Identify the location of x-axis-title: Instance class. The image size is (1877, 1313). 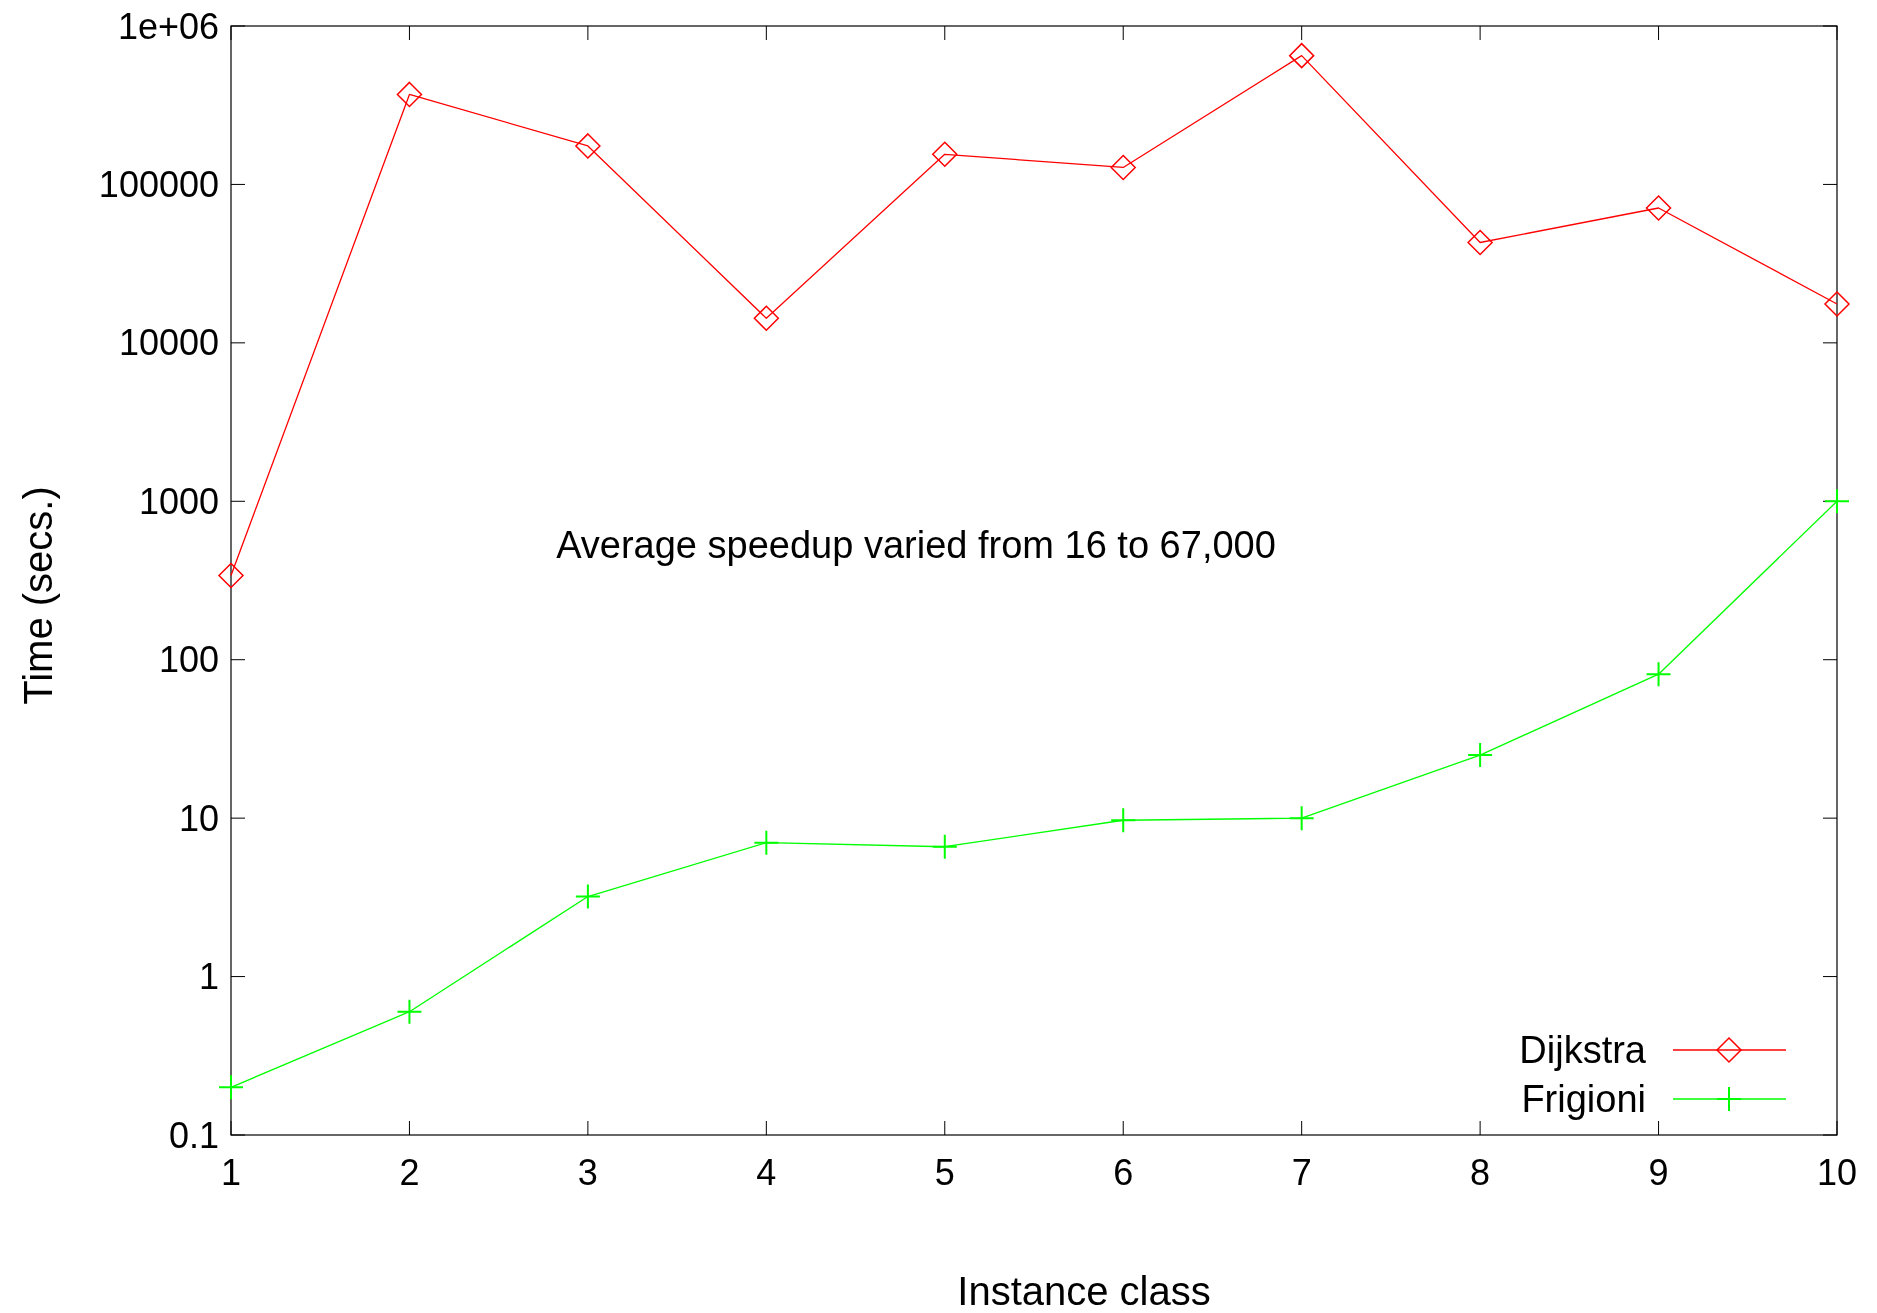
(1084, 1291).